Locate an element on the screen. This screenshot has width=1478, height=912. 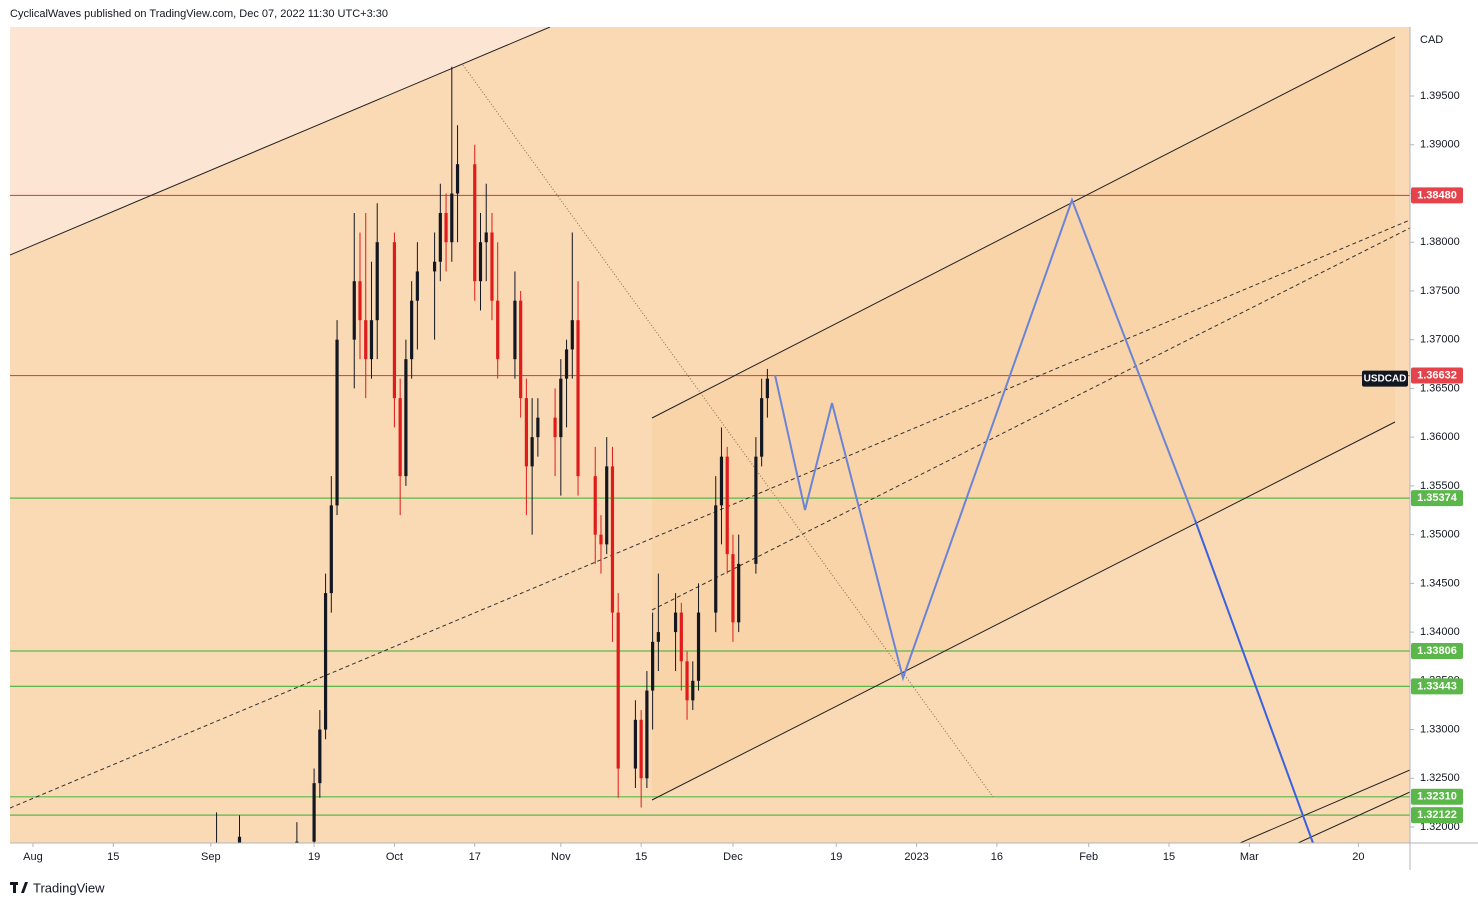
level-label: 1.32310 is located at coordinates (1437, 797).